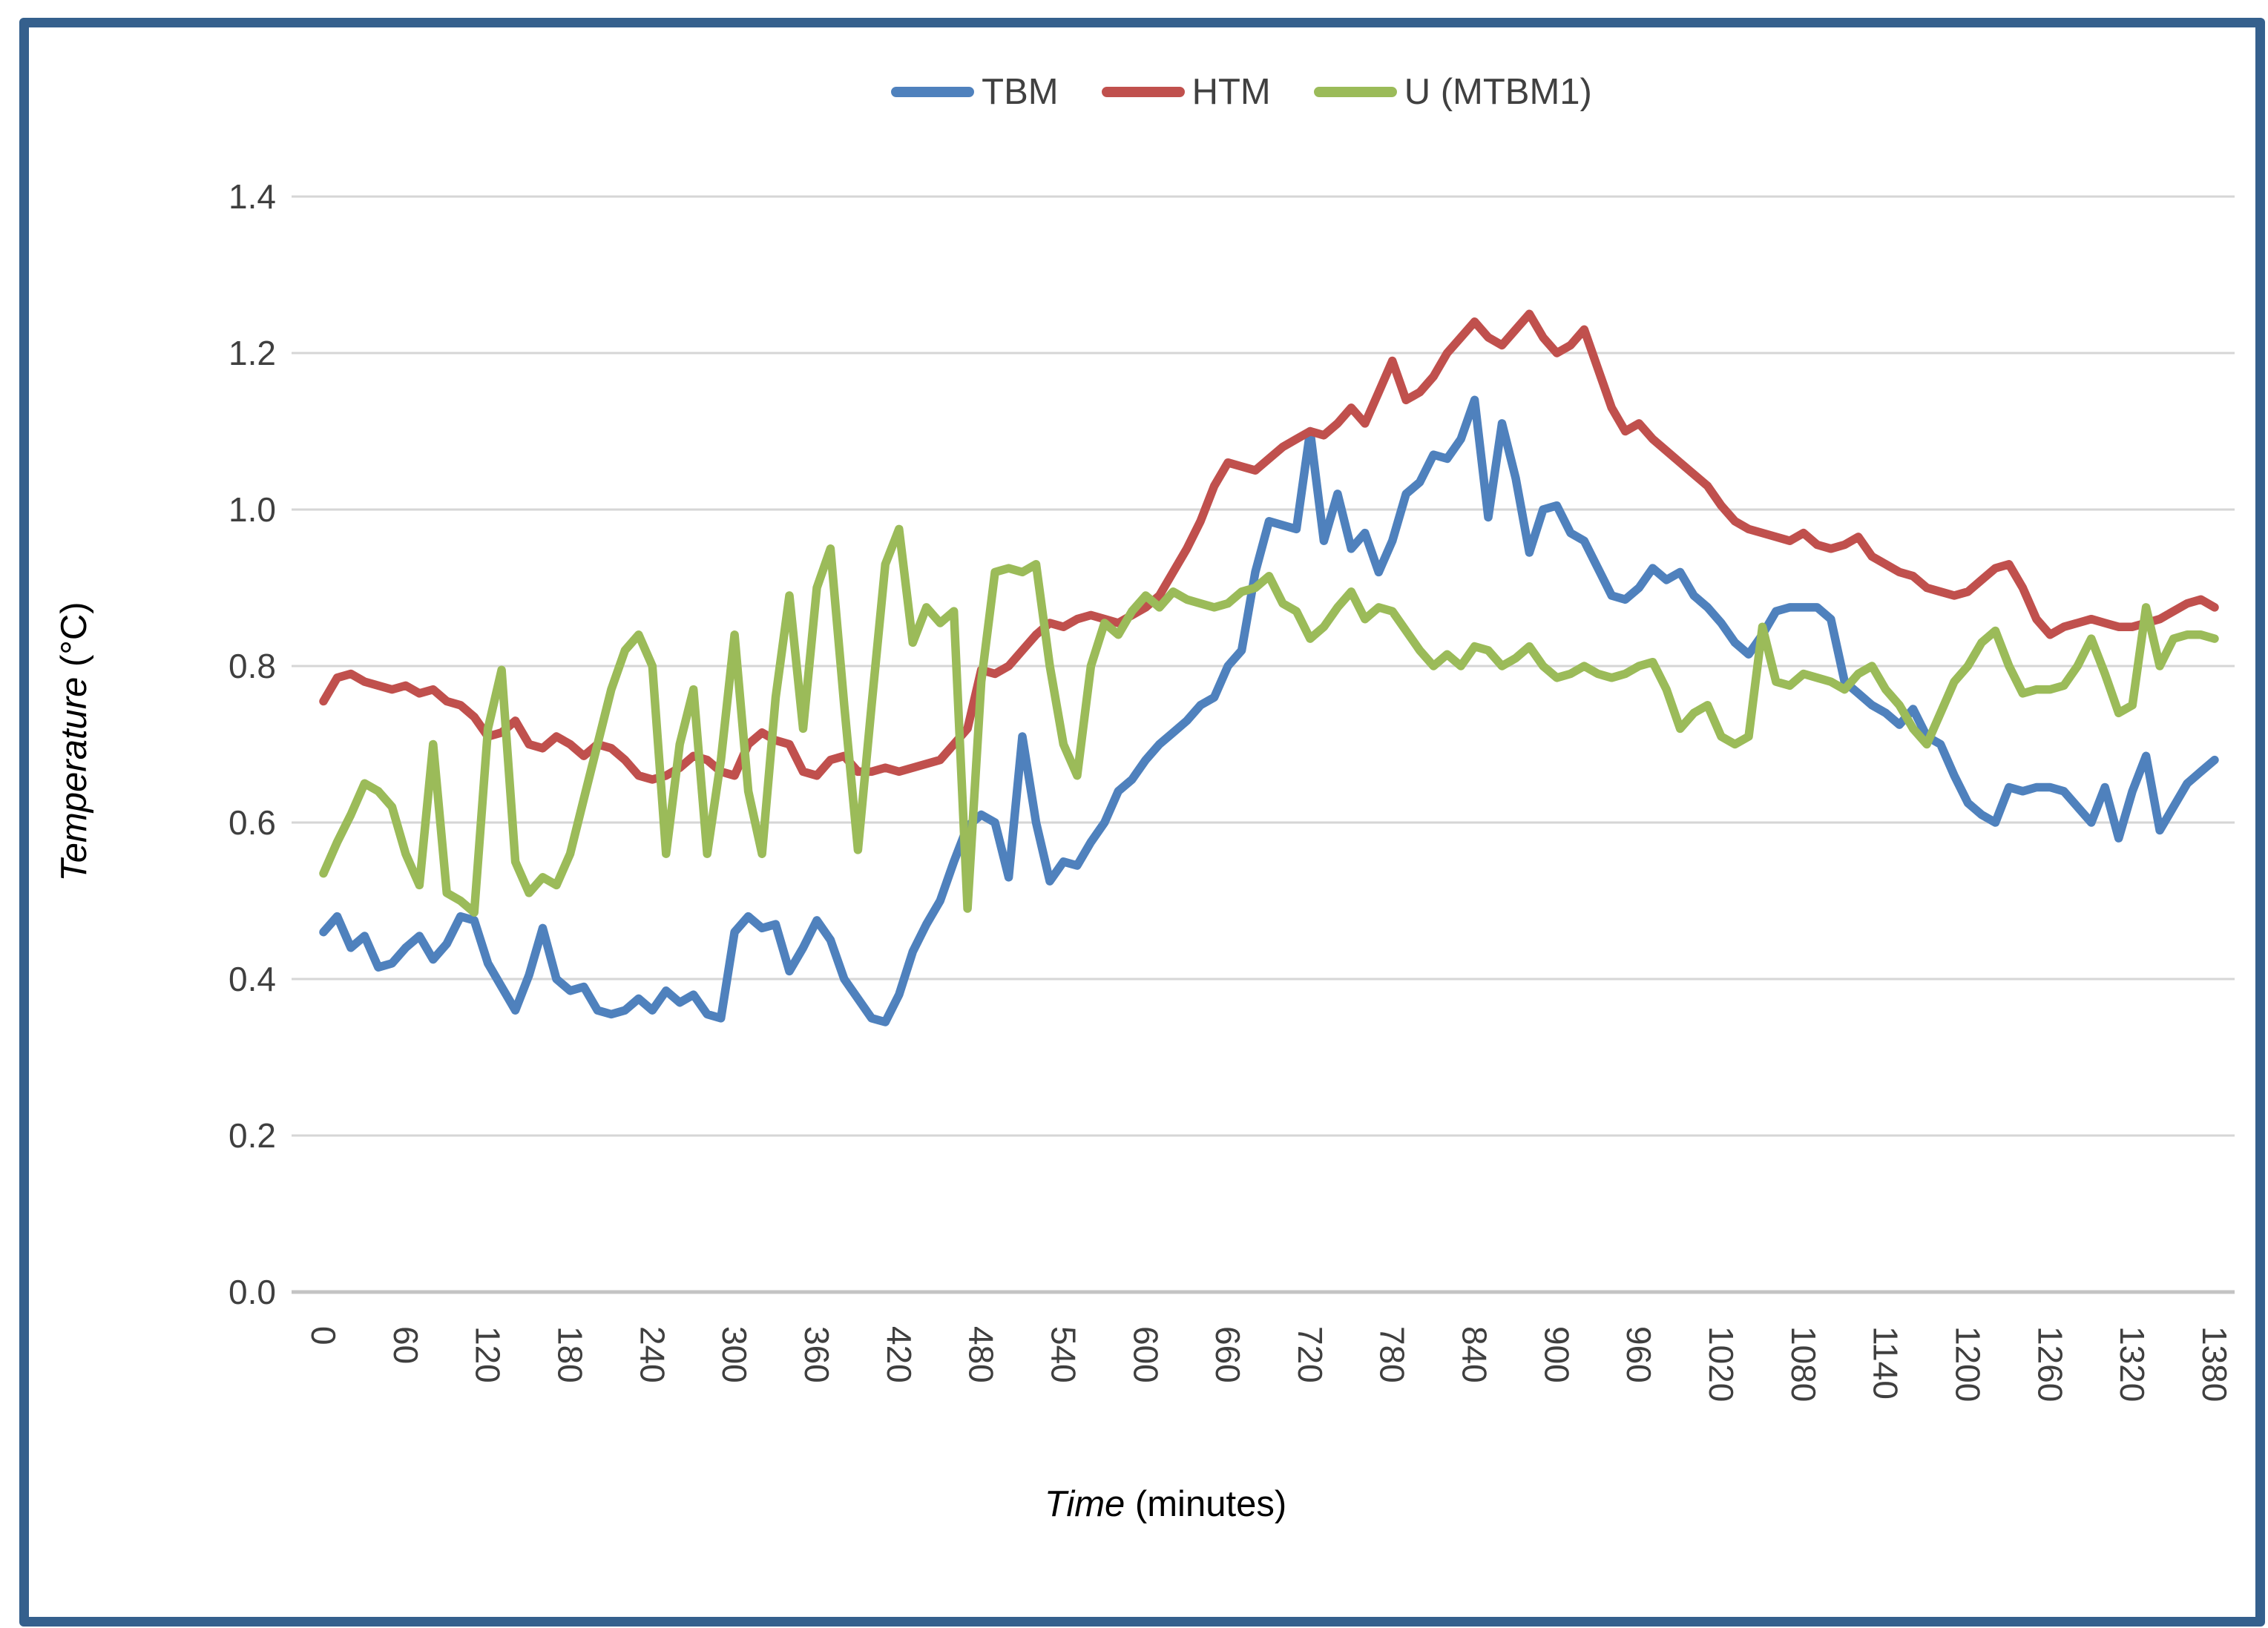 This screenshot has height=1628, width=2268. Describe the element at coordinates (1231, 92) in the screenshot. I see `legend-label: HTM` at that location.